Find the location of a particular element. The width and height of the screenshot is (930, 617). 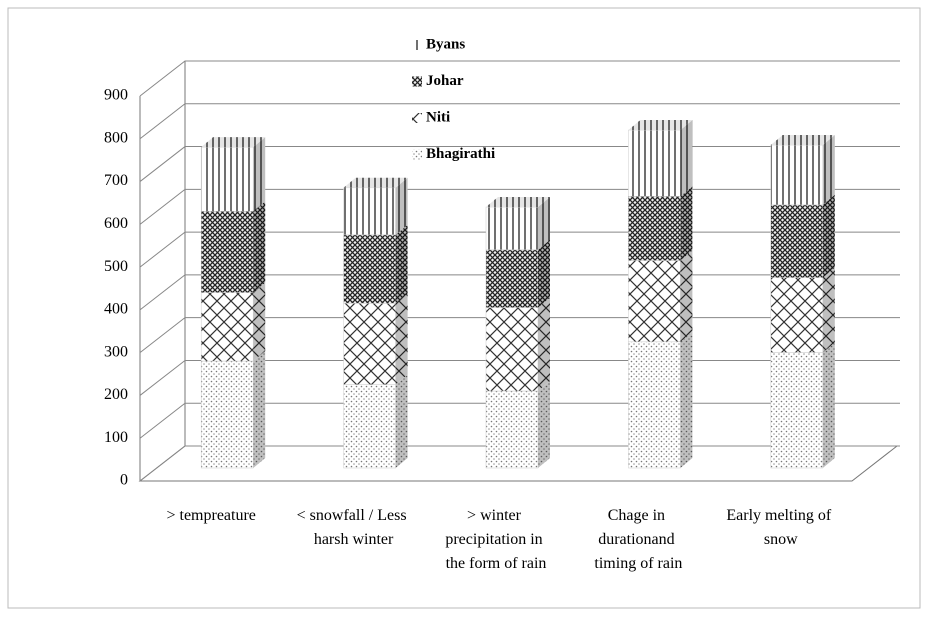

y-tick-label: 200 is located at coordinates (116, 394).